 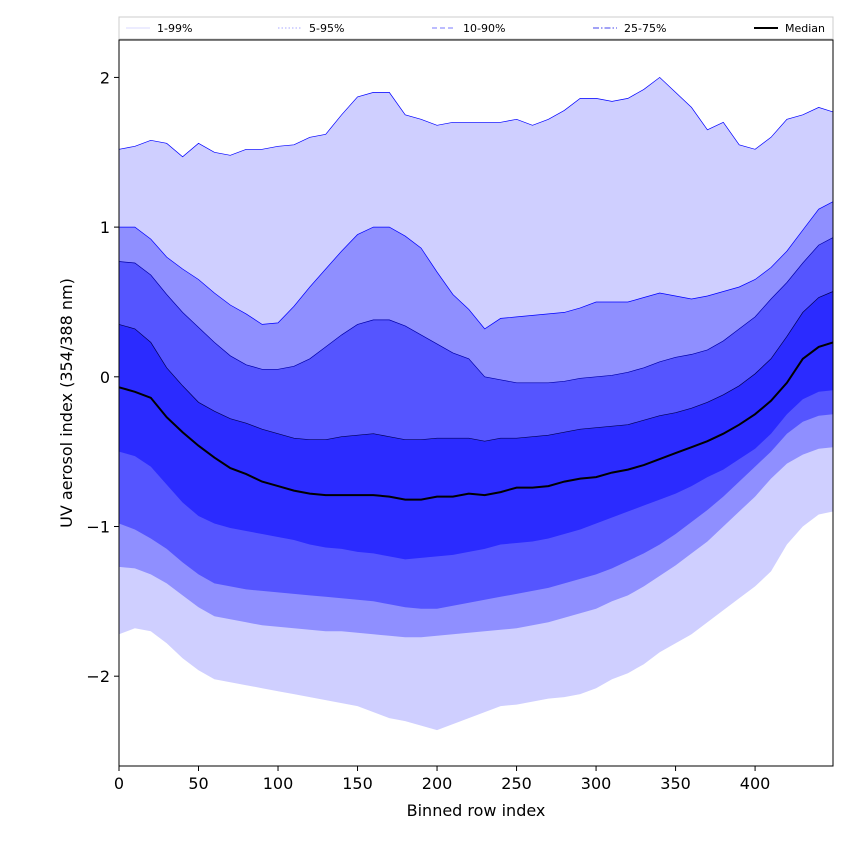 I want to click on y-axis-ticks: −2 −1 0 1 2, so click(x=102, y=377).